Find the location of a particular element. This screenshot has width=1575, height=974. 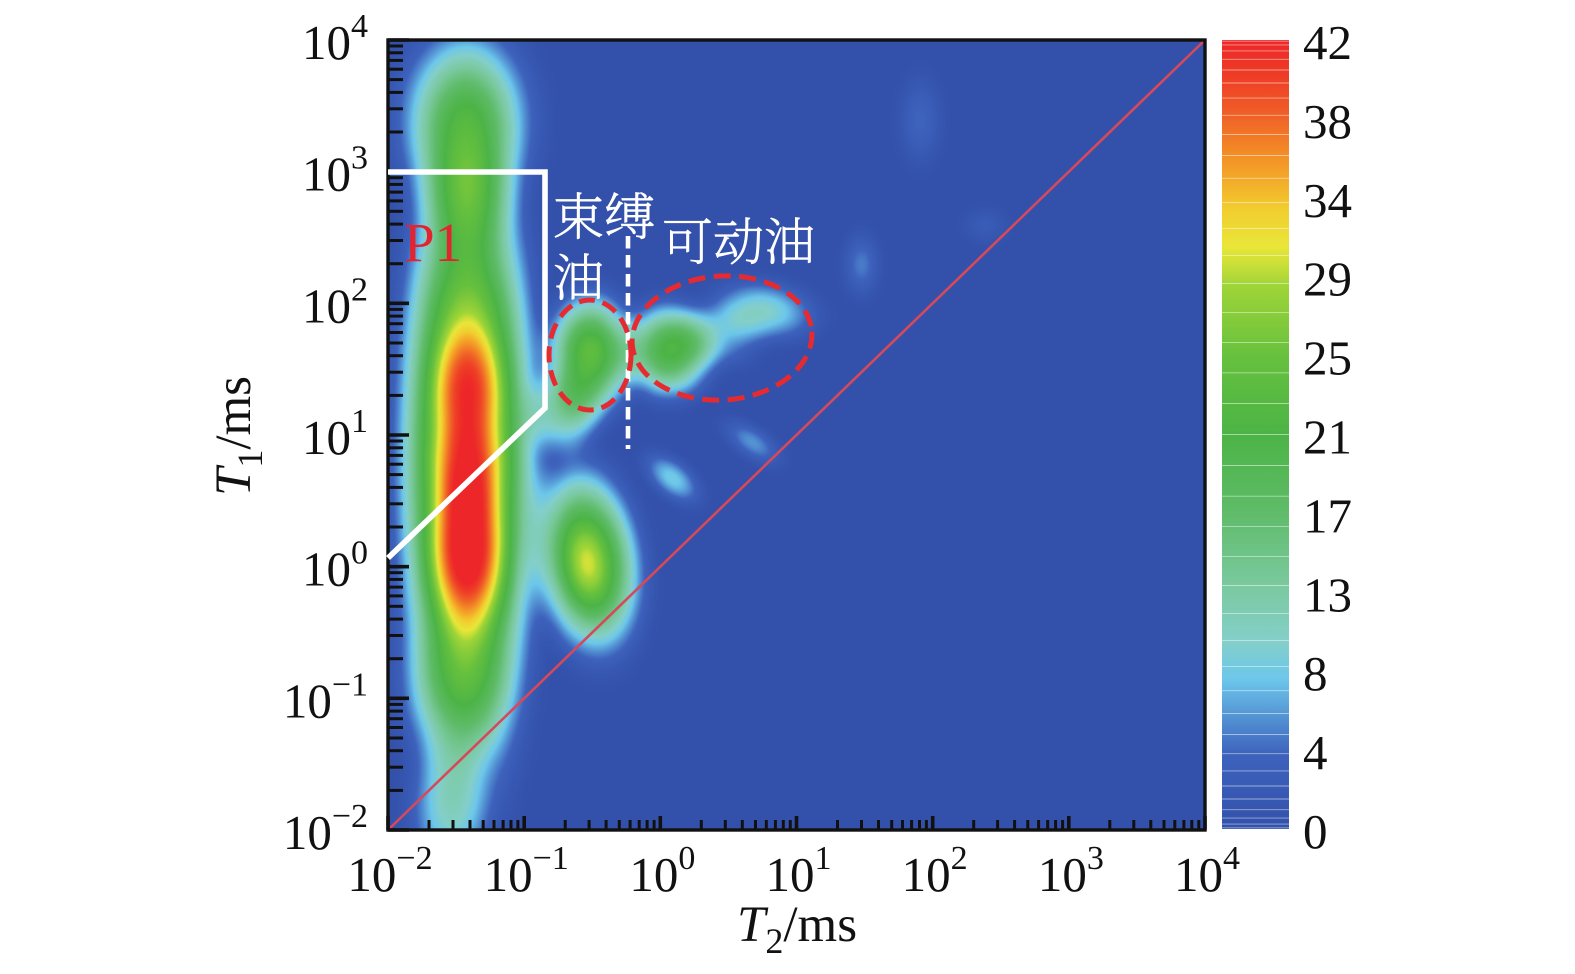

svg-text: 34 is located at coordinates (1327, 200).